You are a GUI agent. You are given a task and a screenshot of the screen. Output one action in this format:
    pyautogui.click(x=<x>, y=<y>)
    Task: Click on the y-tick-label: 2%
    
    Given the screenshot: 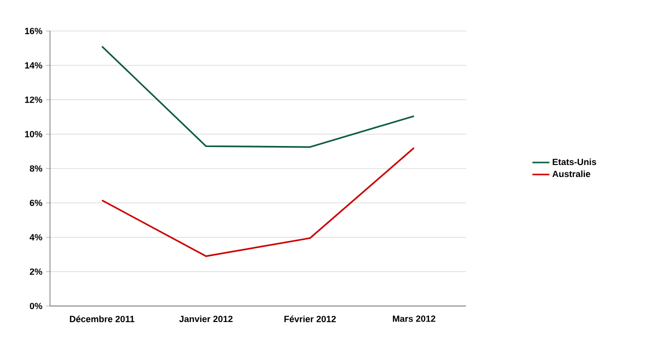 What is the action you would take?
    pyautogui.click(x=36, y=271)
    